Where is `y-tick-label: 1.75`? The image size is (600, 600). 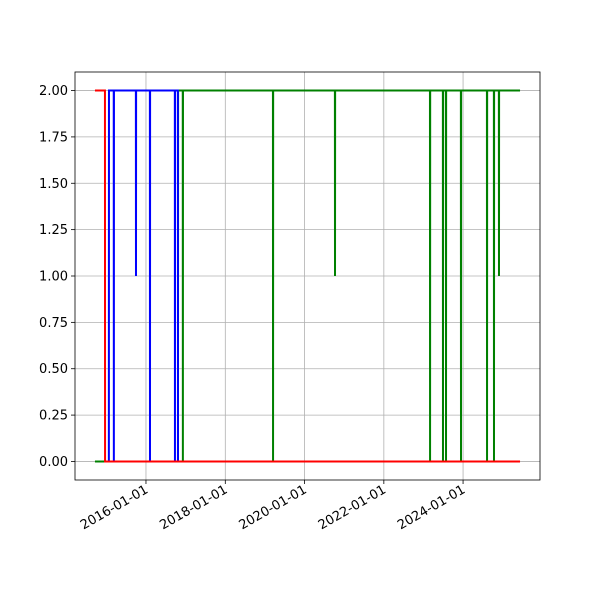 y-tick-label: 1.75 is located at coordinates (53, 137).